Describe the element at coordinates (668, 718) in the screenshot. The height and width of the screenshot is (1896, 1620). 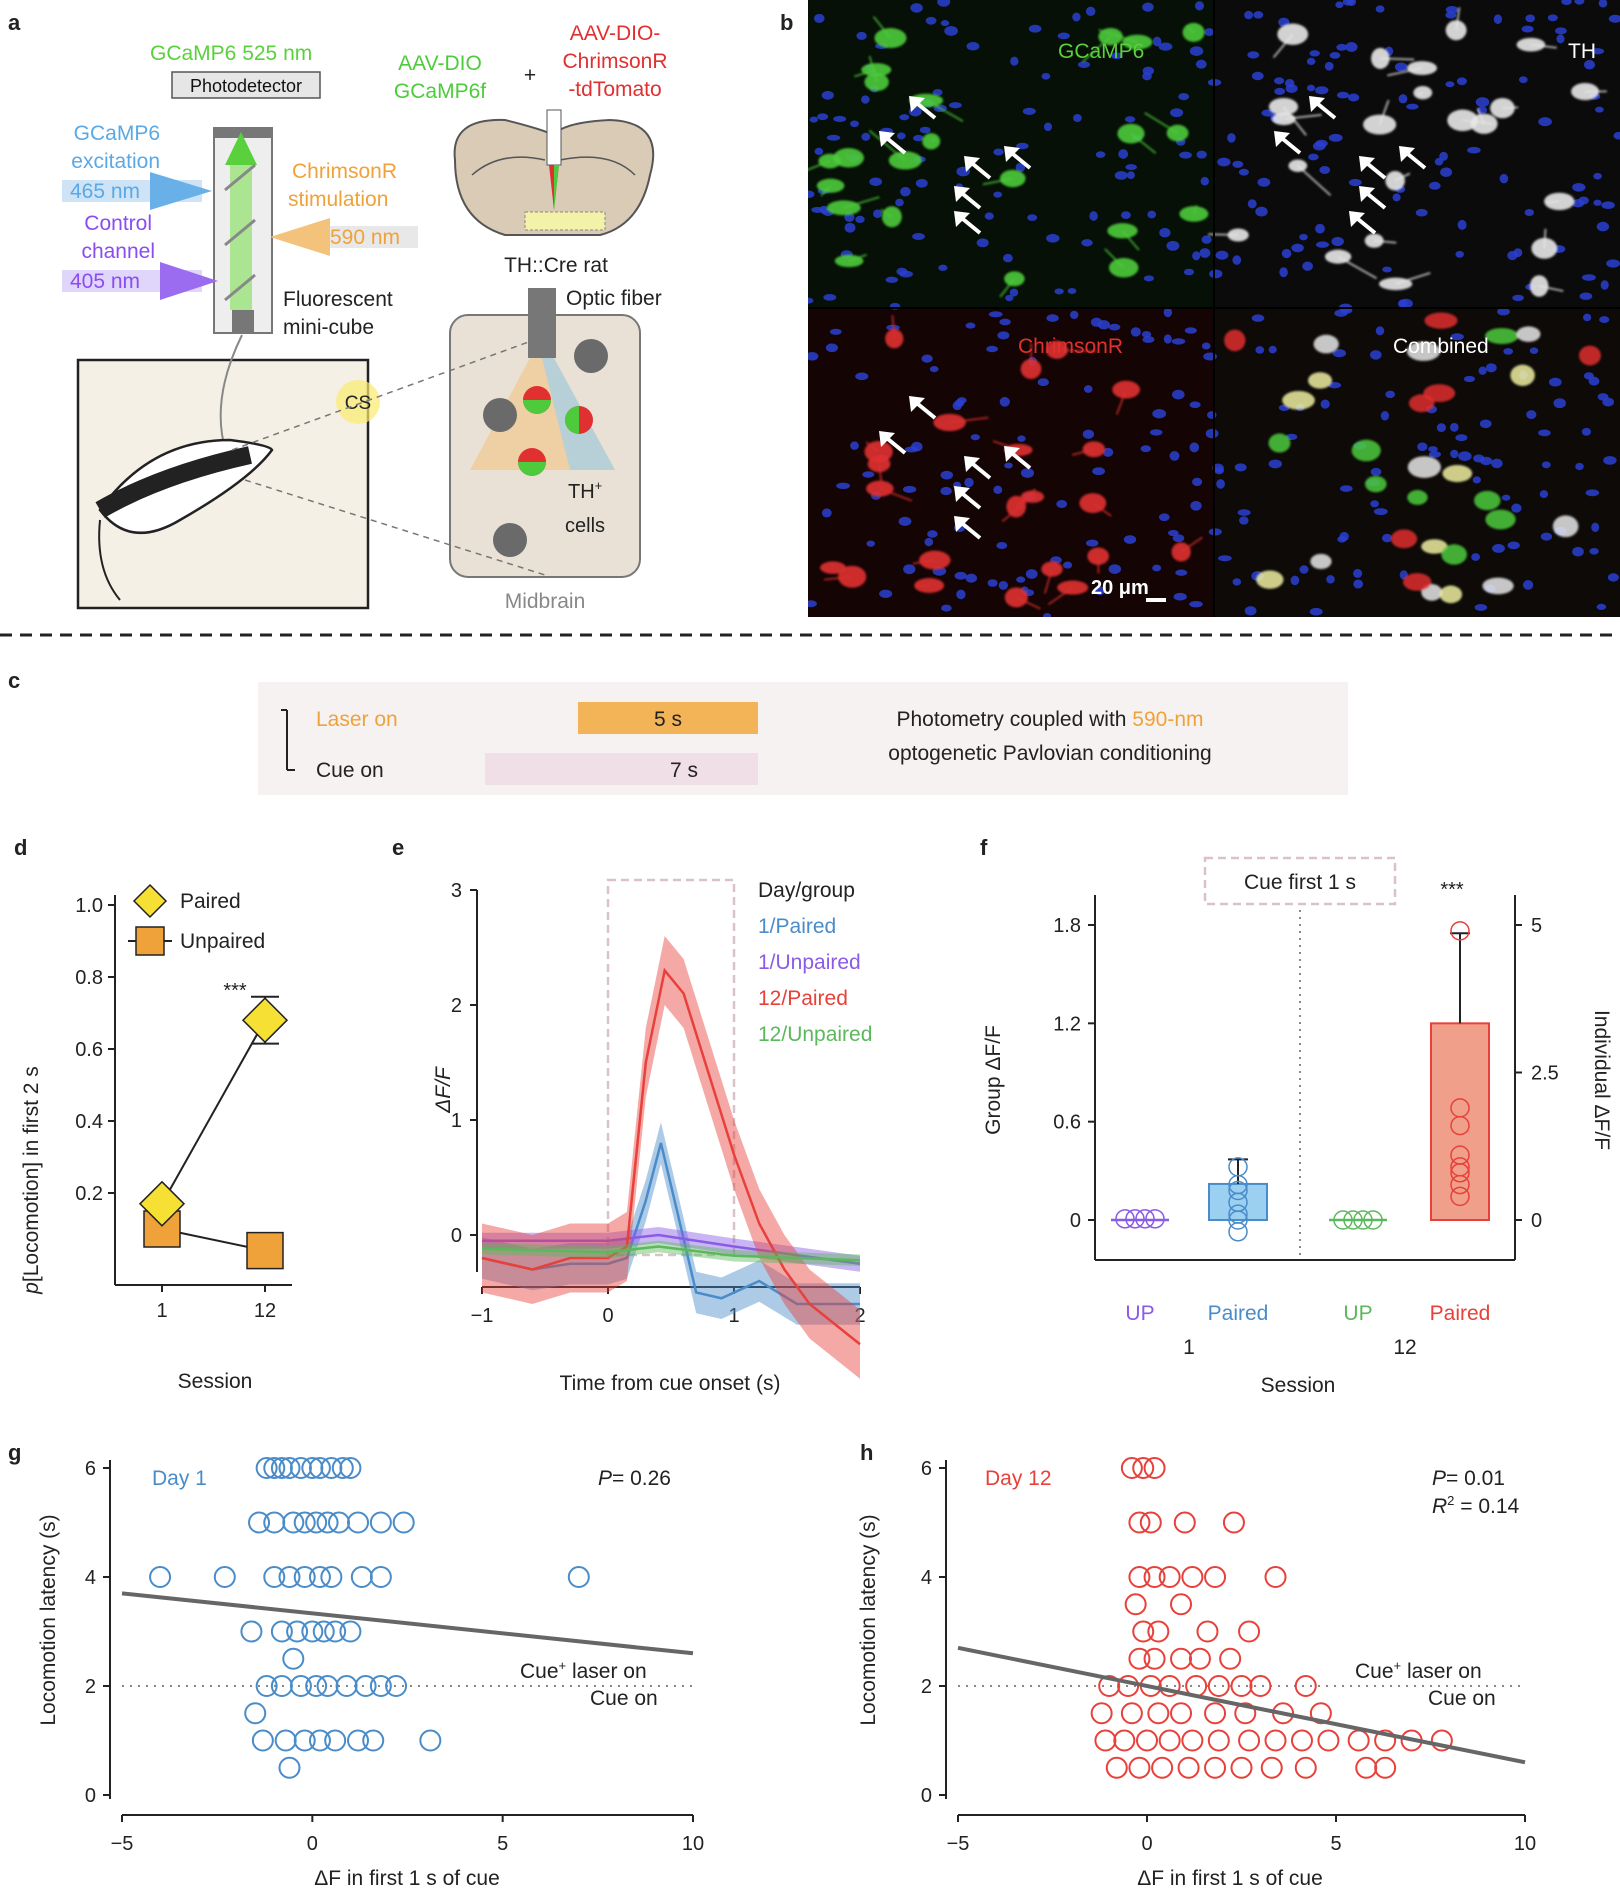
I see `laser-bar` at that location.